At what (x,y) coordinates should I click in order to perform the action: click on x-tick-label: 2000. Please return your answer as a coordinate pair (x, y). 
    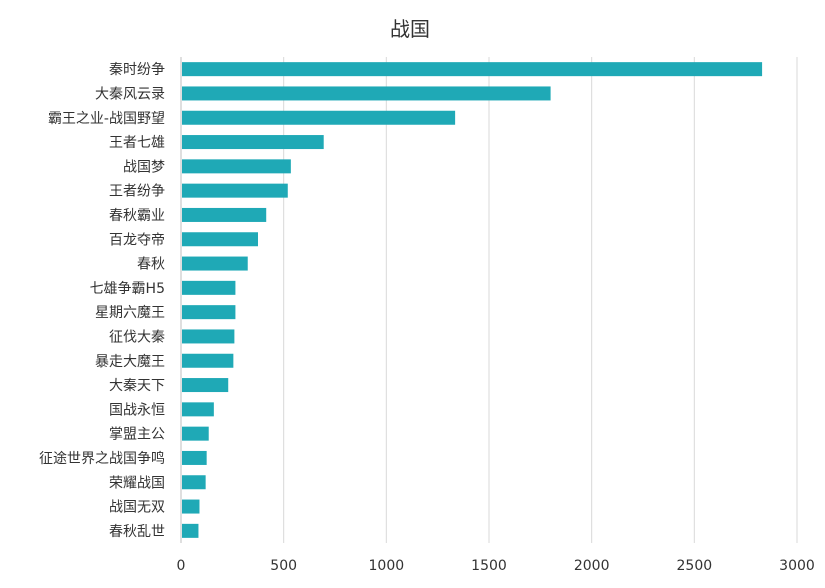
    Looking at the image, I should click on (592, 566).